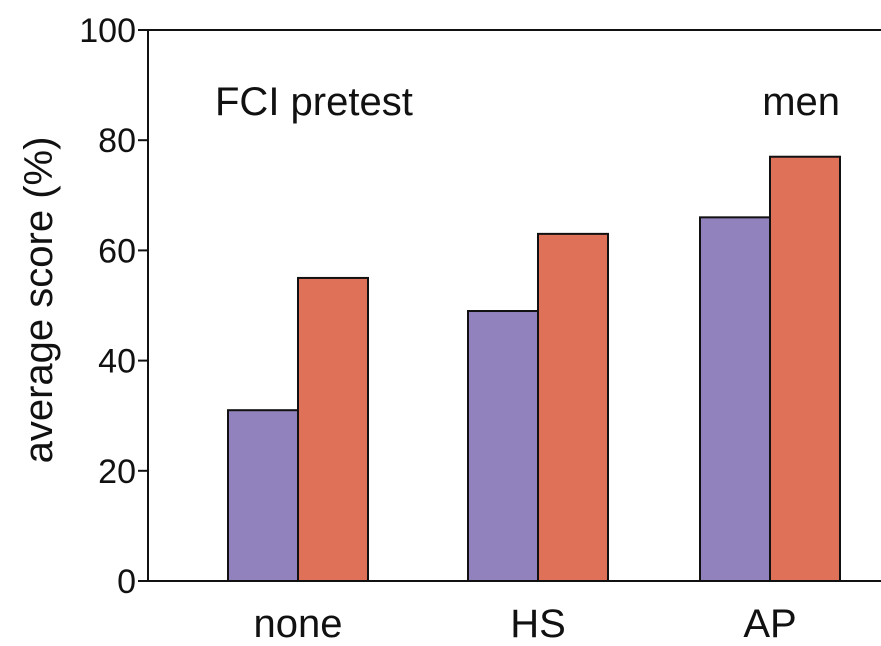 Image resolution: width=881 pixels, height=646 pixels. What do you see at coordinates (39, 300) in the screenshot?
I see `y-axis-label: average score (%)` at bounding box center [39, 300].